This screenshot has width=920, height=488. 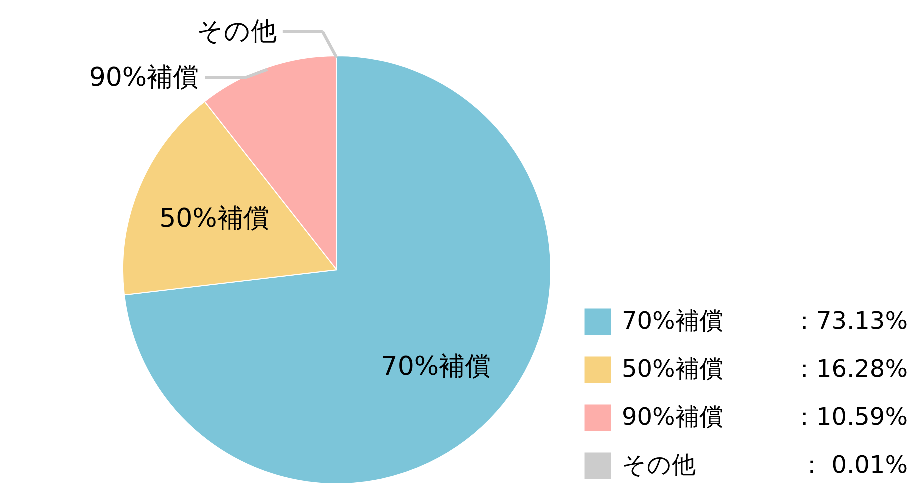 What do you see at coordinates (673, 321) in the screenshot?
I see `legend-label: 70%補償` at bounding box center [673, 321].